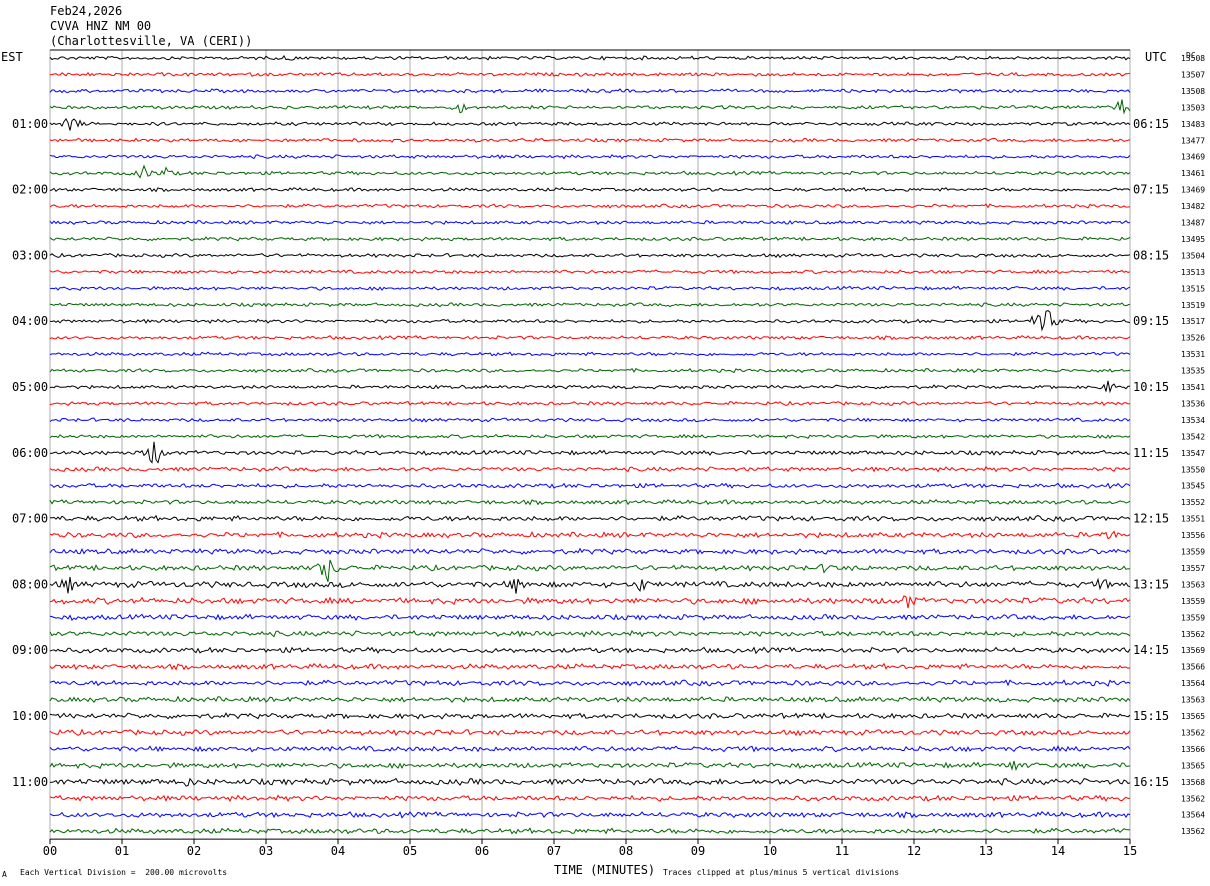 The image size is (1210, 886). What do you see at coordinates (1151, 255) in the screenshot?
I see `utc-hour-label: 08:15` at bounding box center [1151, 255].